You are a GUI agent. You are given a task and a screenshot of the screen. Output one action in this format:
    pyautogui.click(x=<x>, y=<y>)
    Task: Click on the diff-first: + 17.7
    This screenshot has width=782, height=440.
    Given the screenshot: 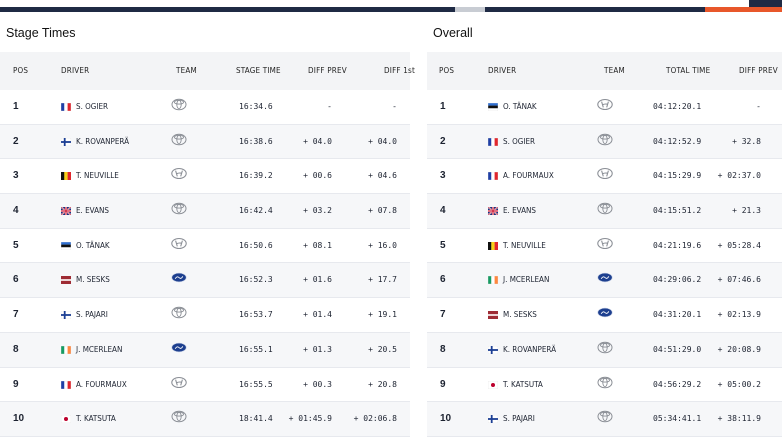 What is the action you would take?
    pyautogui.click(x=382, y=280)
    